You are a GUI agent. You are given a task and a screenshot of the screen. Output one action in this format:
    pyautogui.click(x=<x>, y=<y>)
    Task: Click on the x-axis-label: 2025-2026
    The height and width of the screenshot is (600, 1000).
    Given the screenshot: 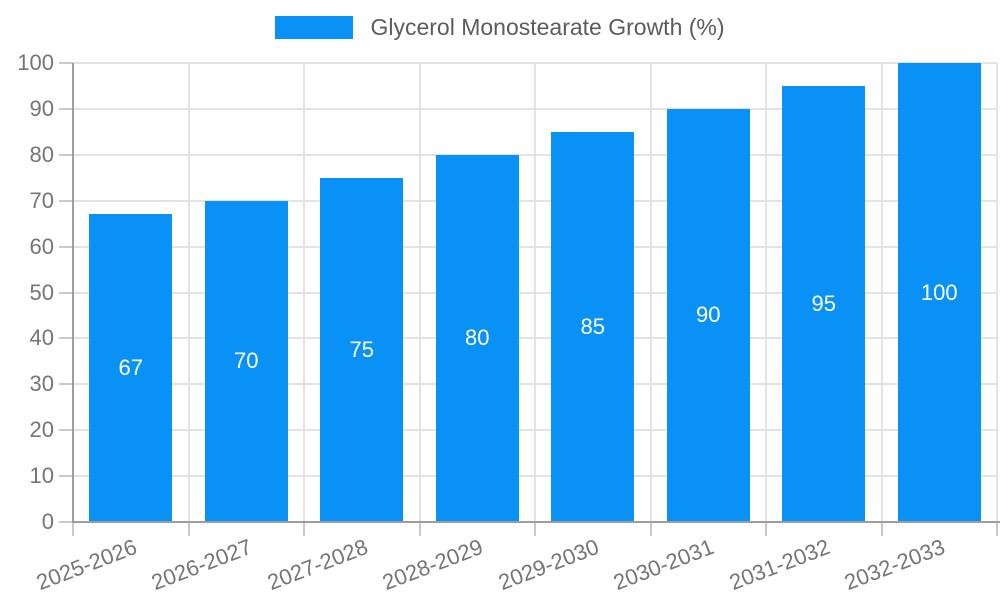 What is the action you would take?
    pyautogui.click(x=86, y=565)
    